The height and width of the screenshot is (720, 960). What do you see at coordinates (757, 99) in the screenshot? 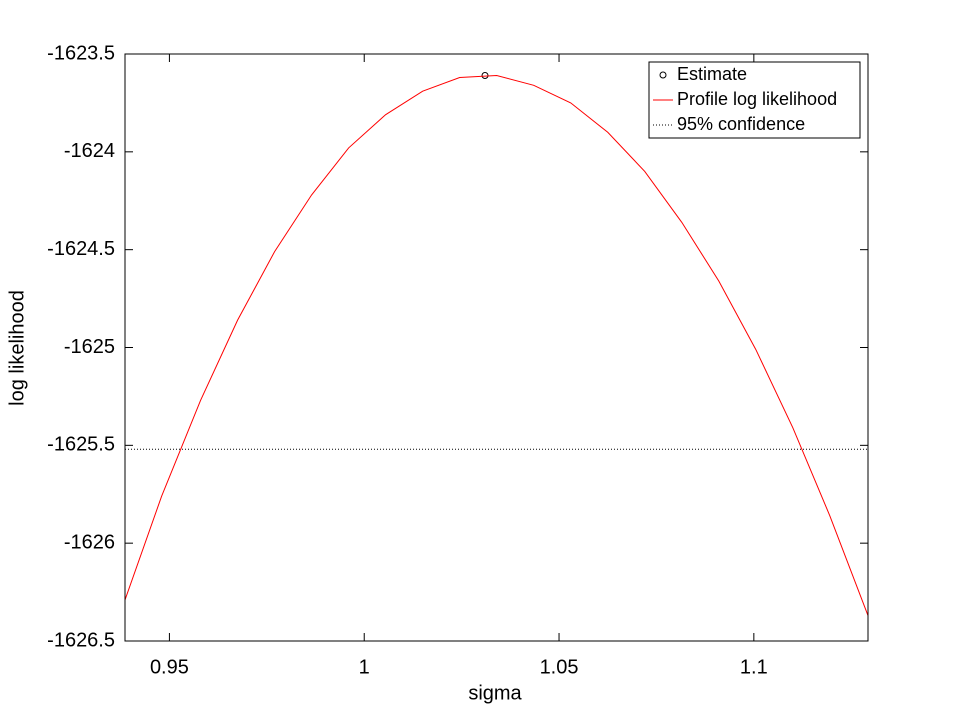
I see `legend-label: Profile log likelihood` at bounding box center [757, 99].